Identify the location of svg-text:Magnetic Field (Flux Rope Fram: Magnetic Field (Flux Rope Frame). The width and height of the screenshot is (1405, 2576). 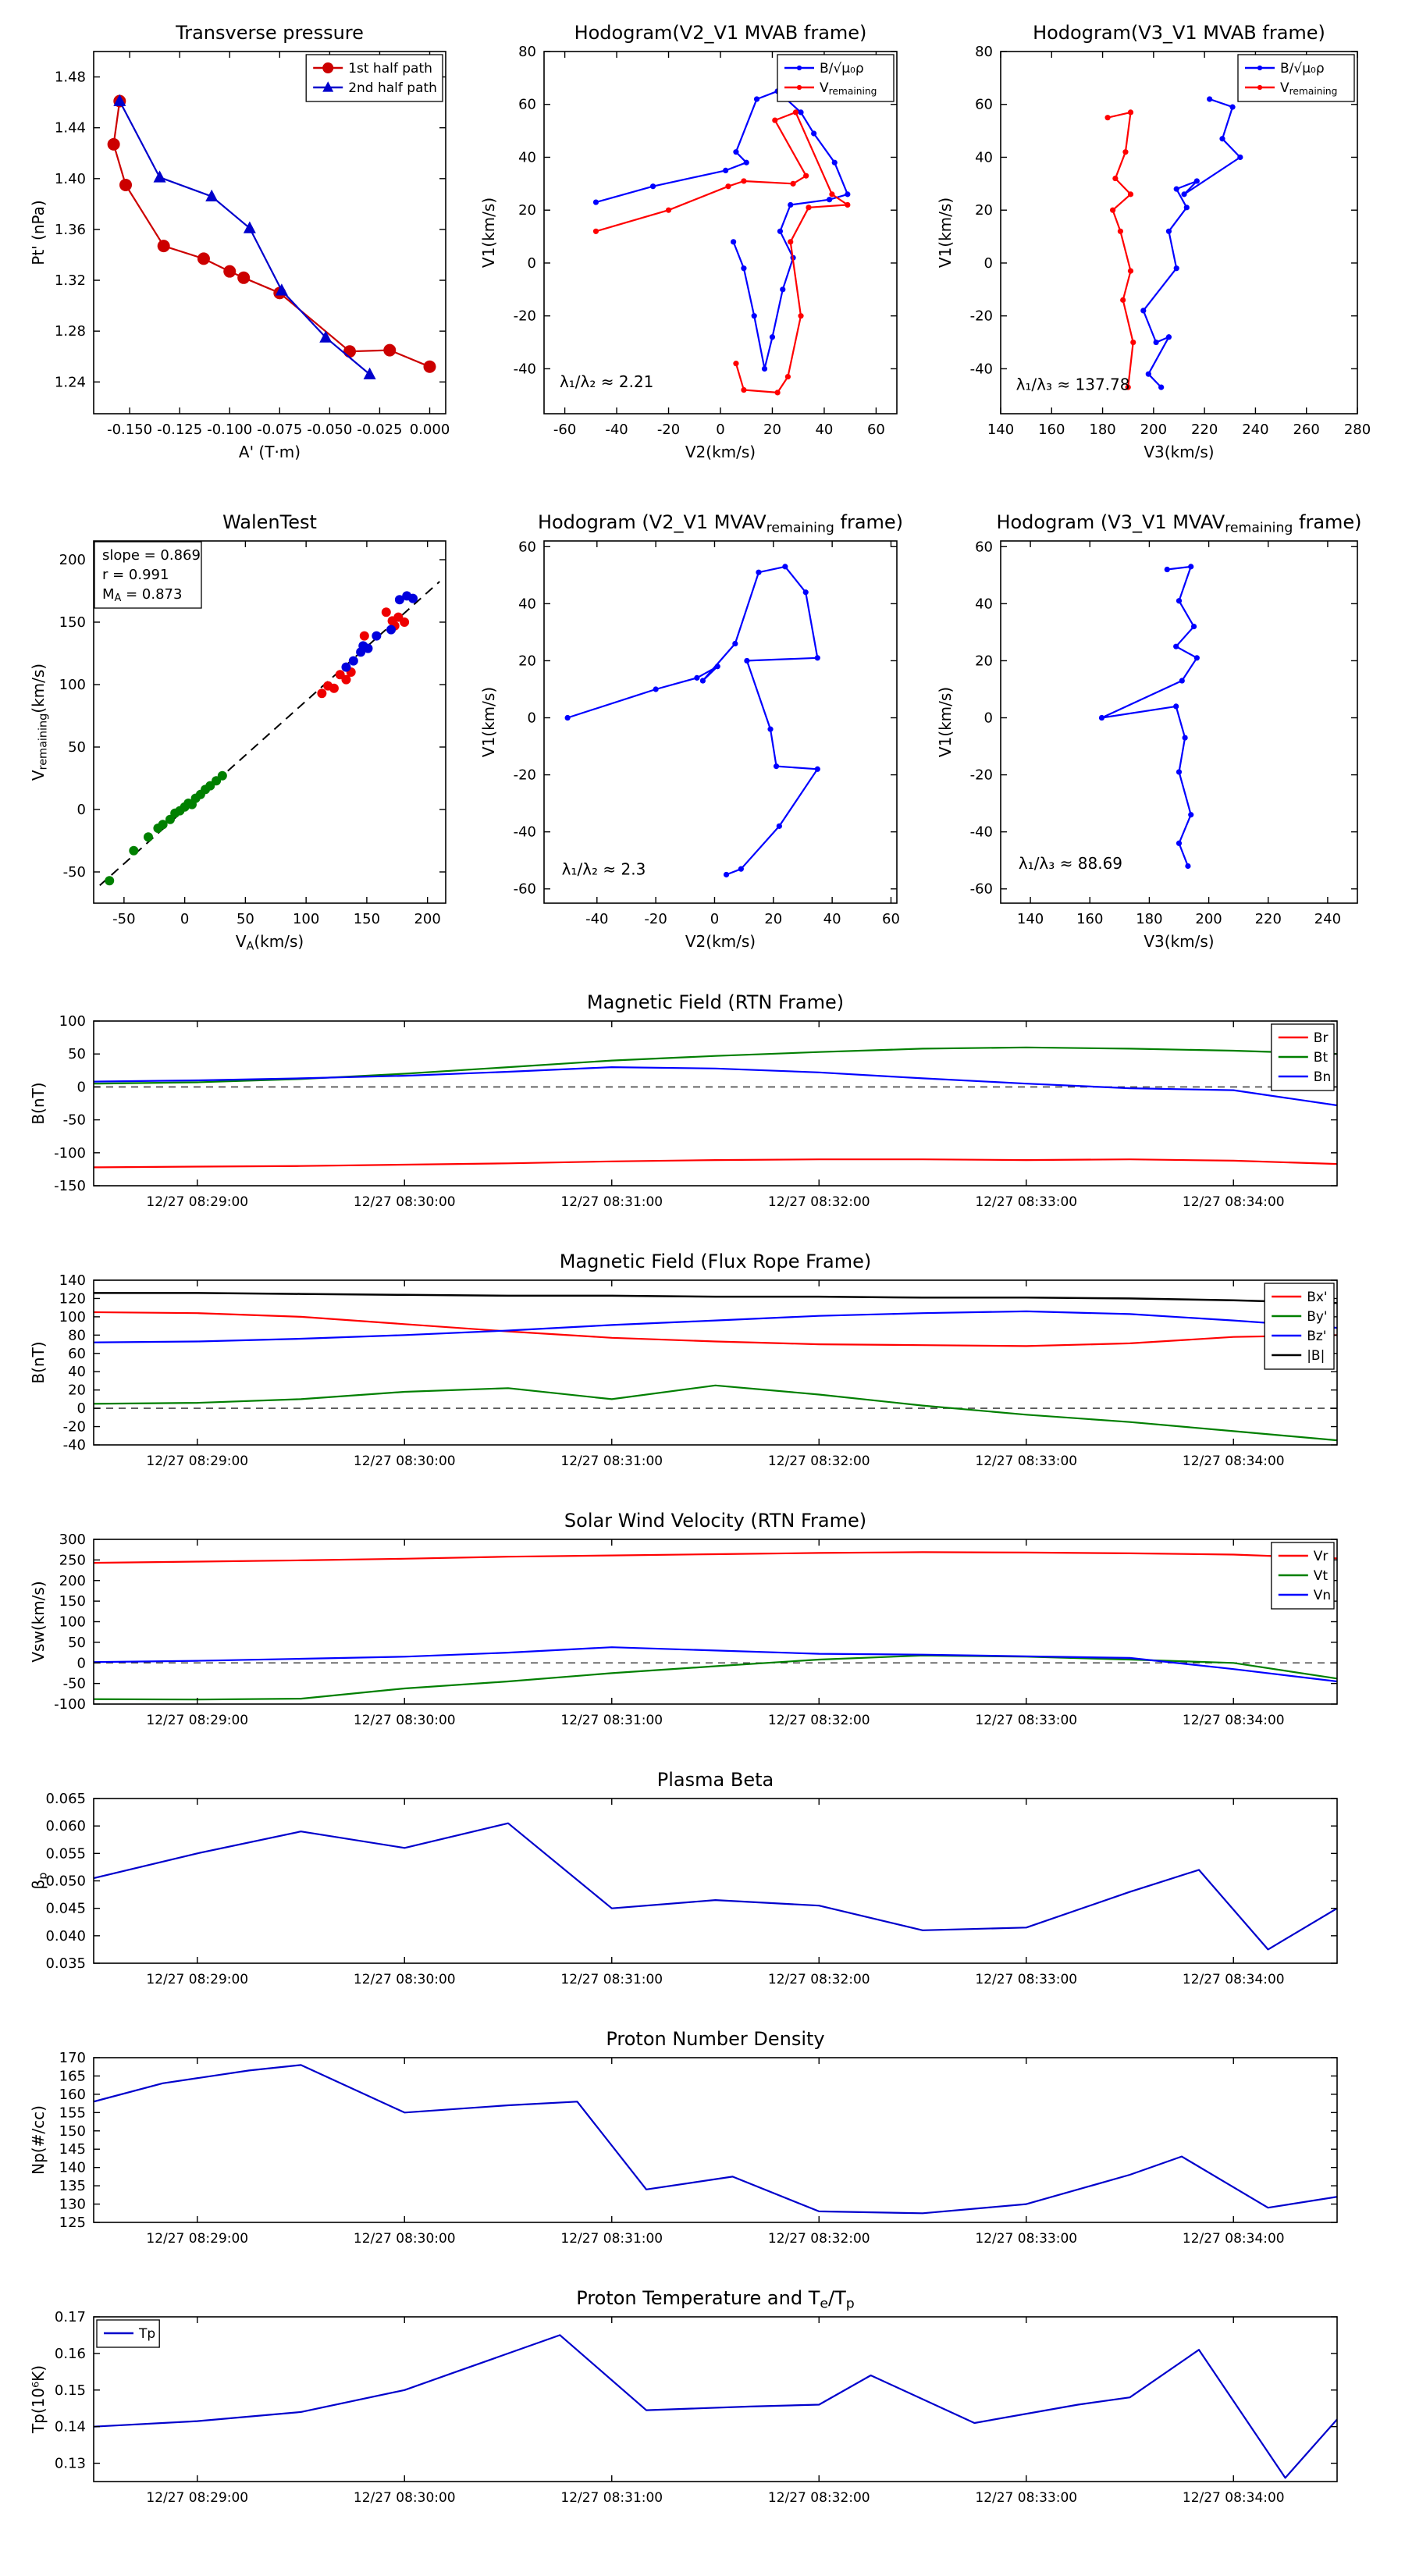
(716, 1261).